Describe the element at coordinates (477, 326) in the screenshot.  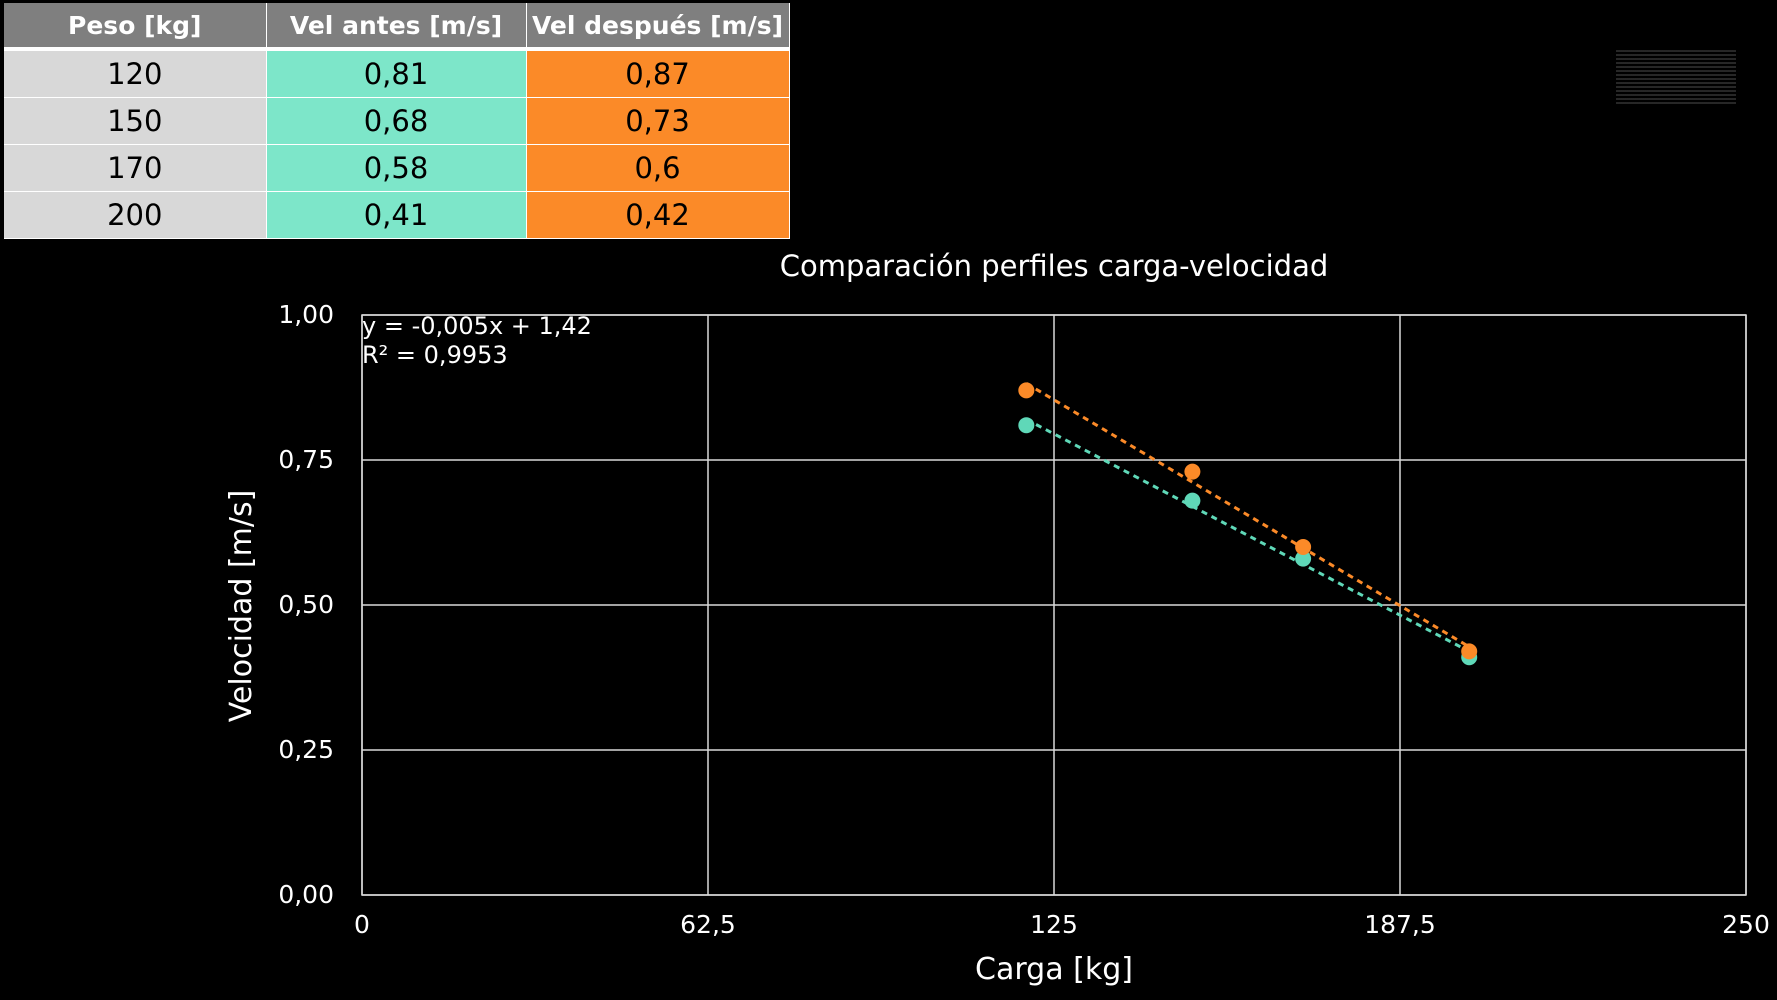
I see `trendline-equation: y = -0,005x + 1,42` at that location.